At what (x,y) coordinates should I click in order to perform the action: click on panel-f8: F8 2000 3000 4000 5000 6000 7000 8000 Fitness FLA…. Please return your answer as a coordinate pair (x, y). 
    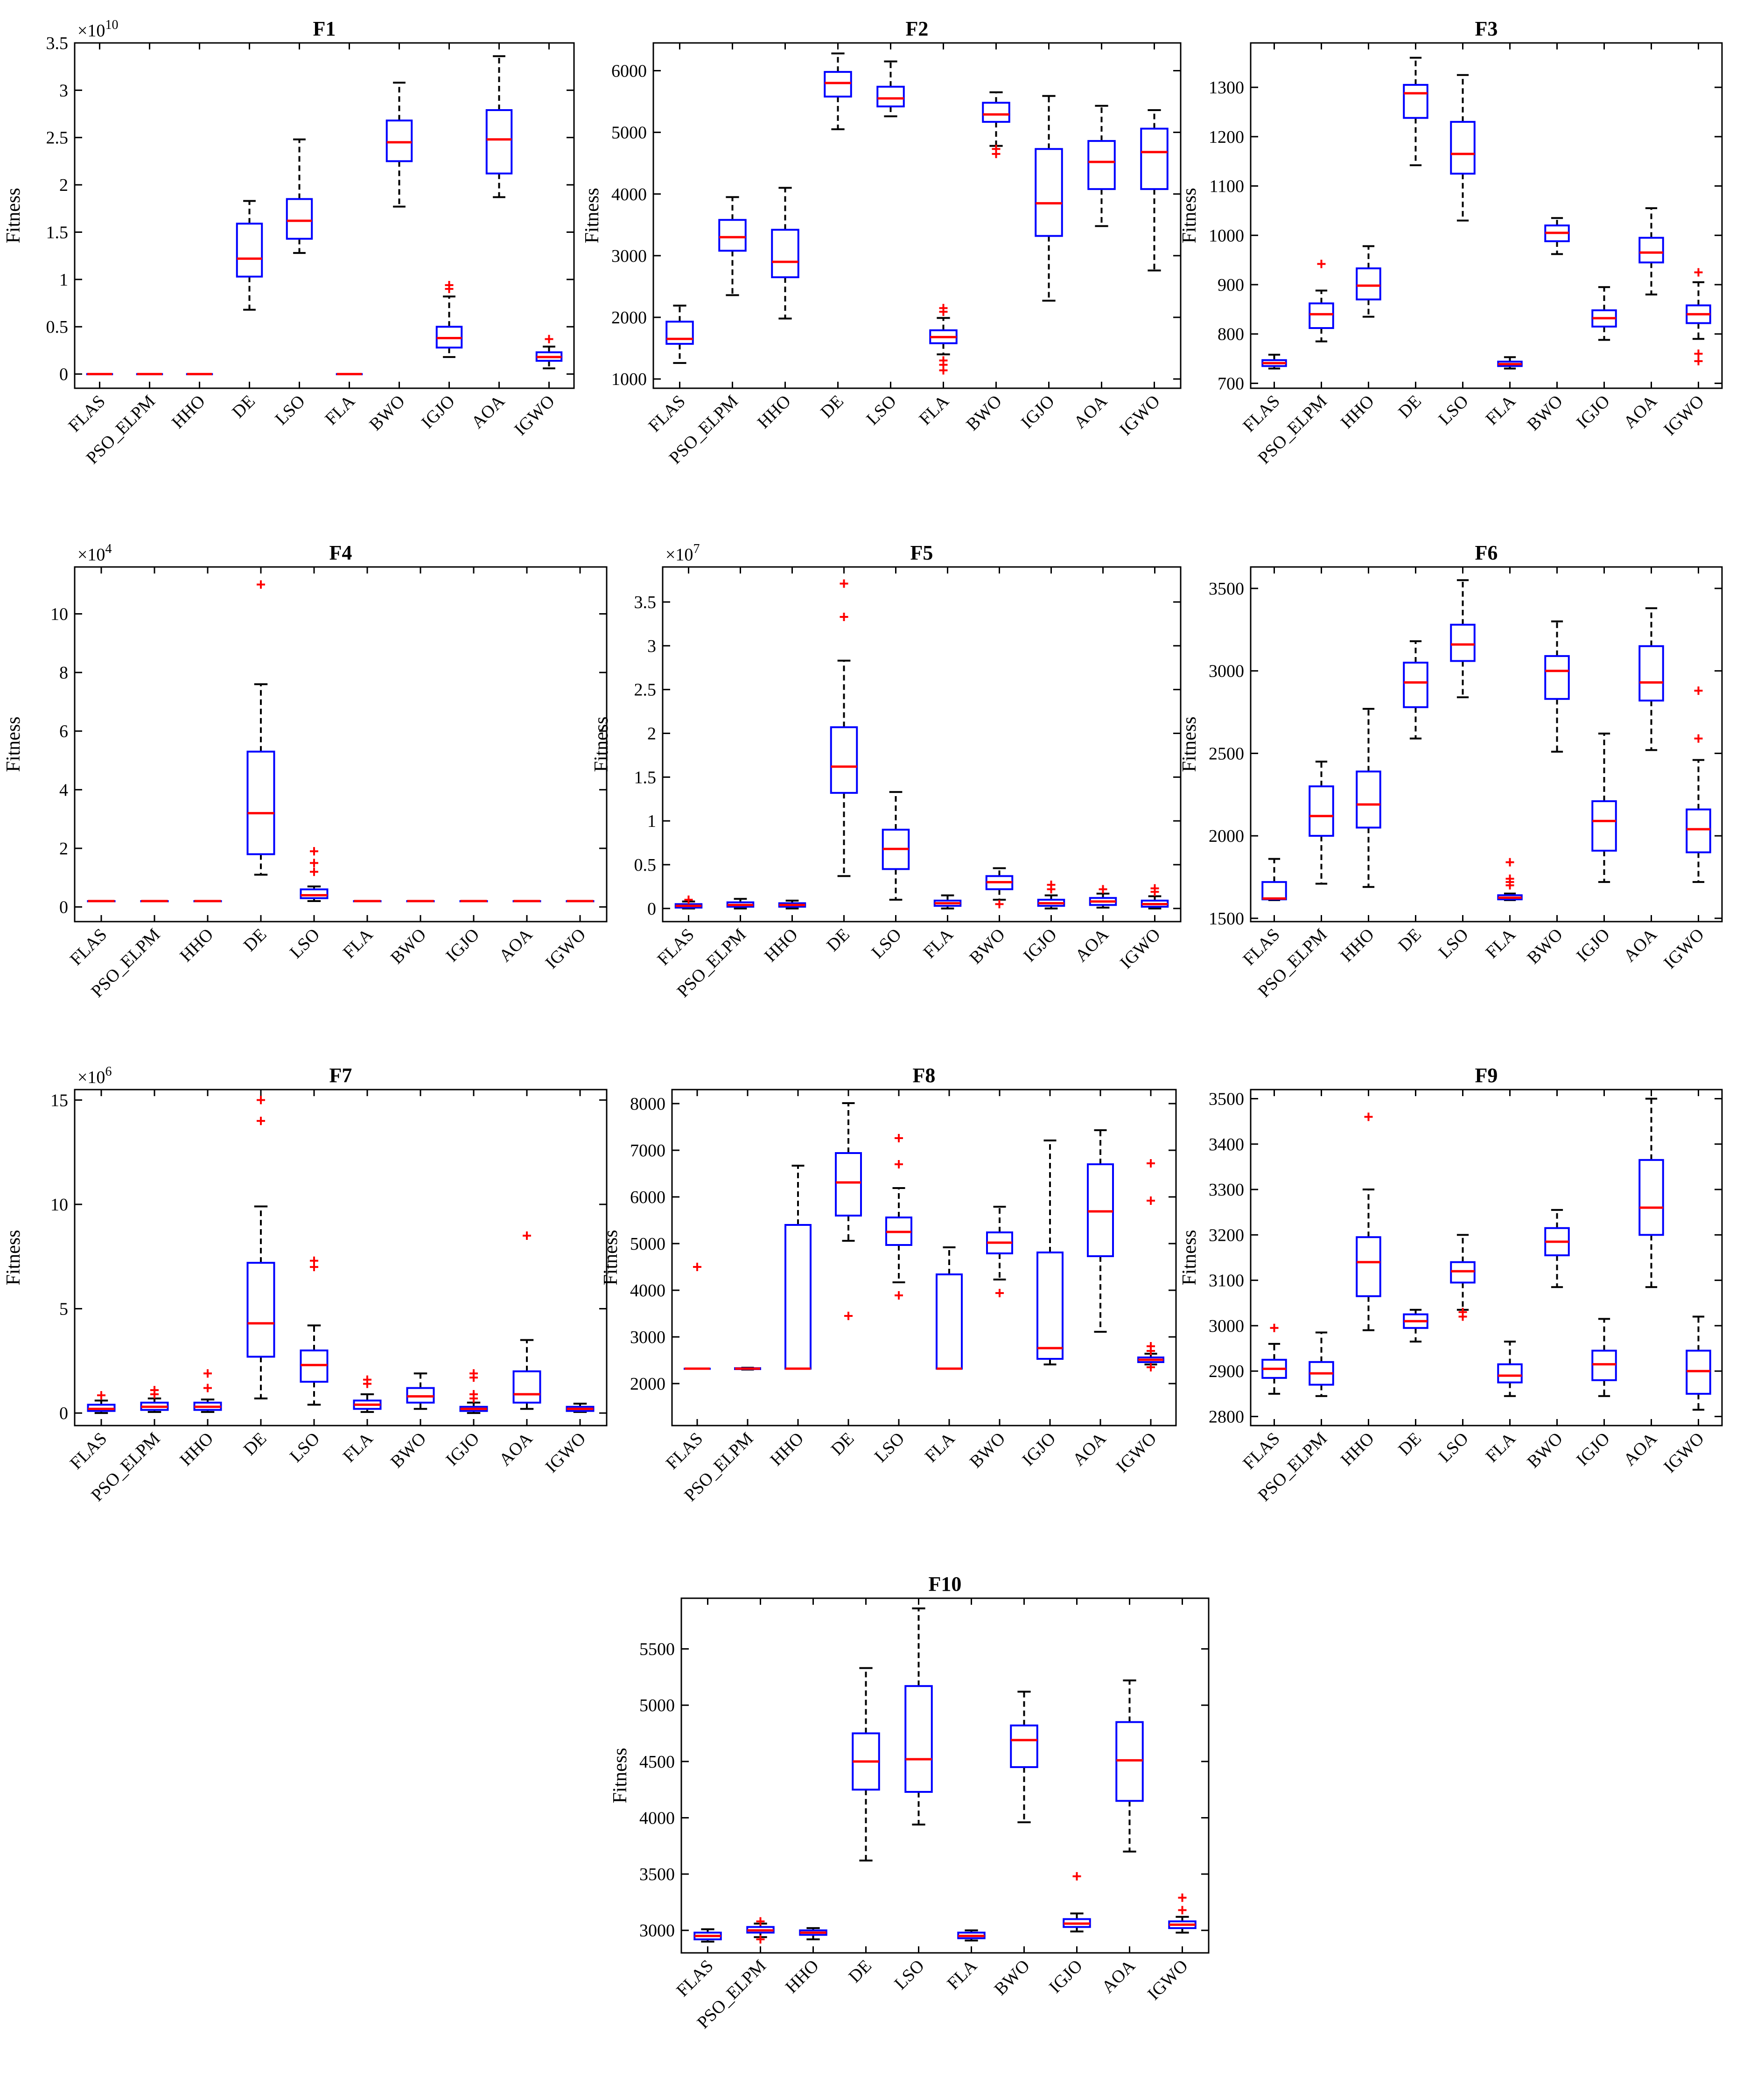
    Looking at the image, I should click on (888, 1285).